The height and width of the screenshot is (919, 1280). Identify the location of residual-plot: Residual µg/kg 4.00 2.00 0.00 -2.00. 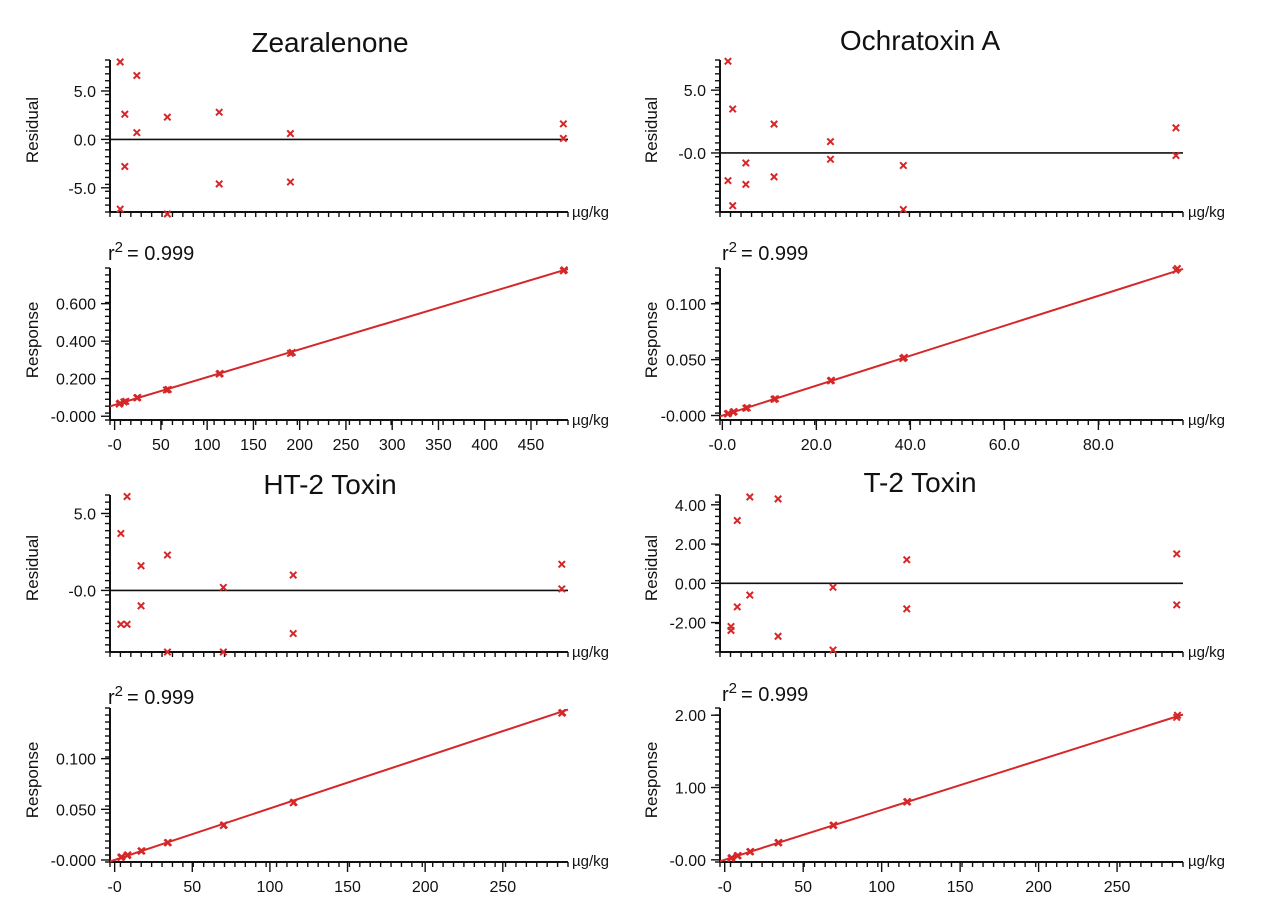
(933, 577).